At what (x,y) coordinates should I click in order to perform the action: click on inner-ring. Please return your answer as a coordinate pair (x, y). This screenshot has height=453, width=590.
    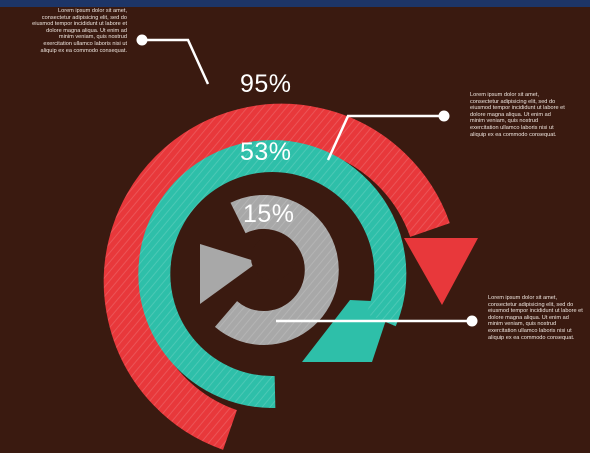
    Looking at the image, I should click on (269, 269).